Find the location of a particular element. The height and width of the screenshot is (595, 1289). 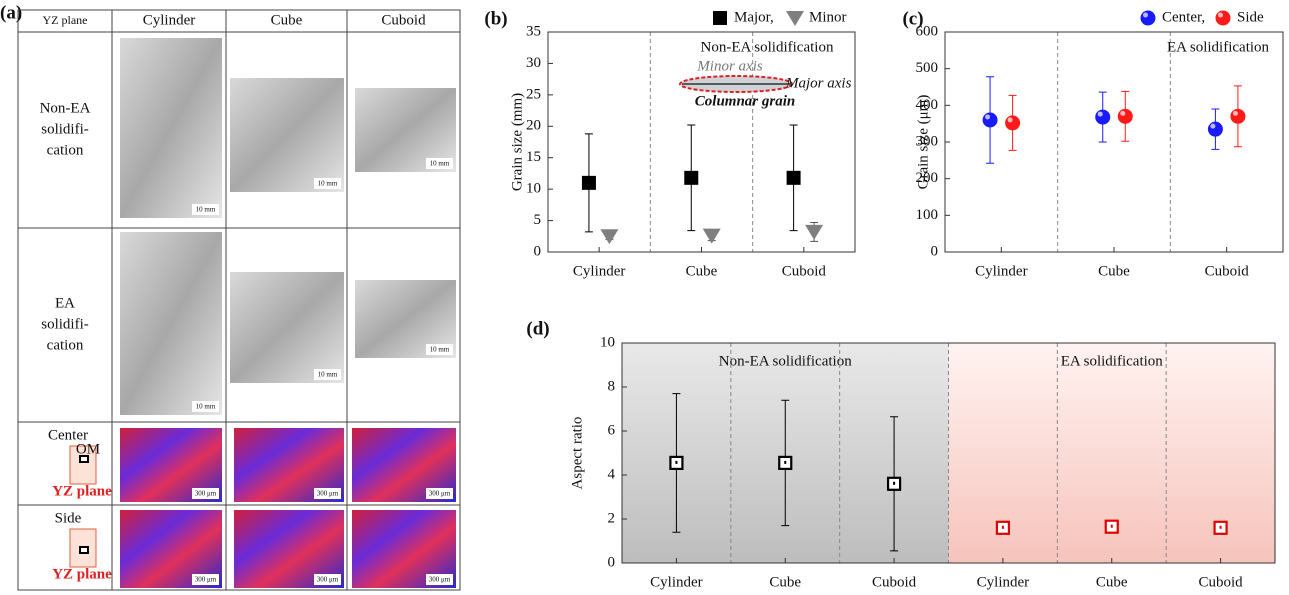

column-header: Cylinder is located at coordinates (169, 20).